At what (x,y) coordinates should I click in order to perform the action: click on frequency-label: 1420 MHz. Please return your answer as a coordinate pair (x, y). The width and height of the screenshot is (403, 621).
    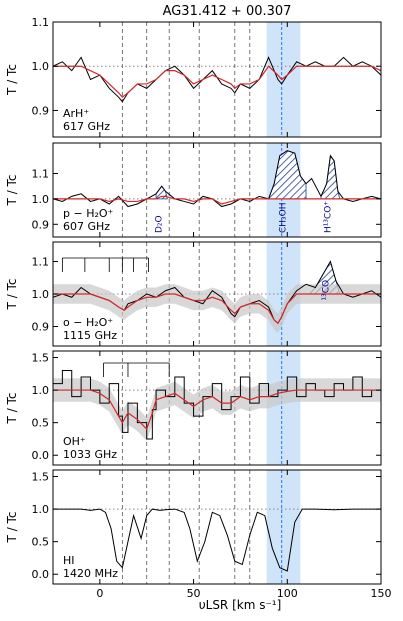
    Looking at the image, I should click on (90, 573).